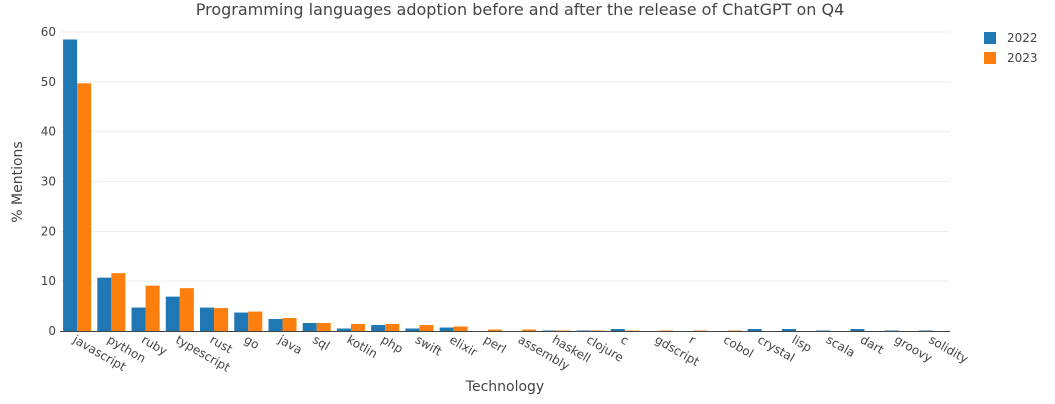 This screenshot has width=1055, height=404. What do you see at coordinates (70, 185) in the screenshot?
I see `bar-2022-javascript` at bounding box center [70, 185].